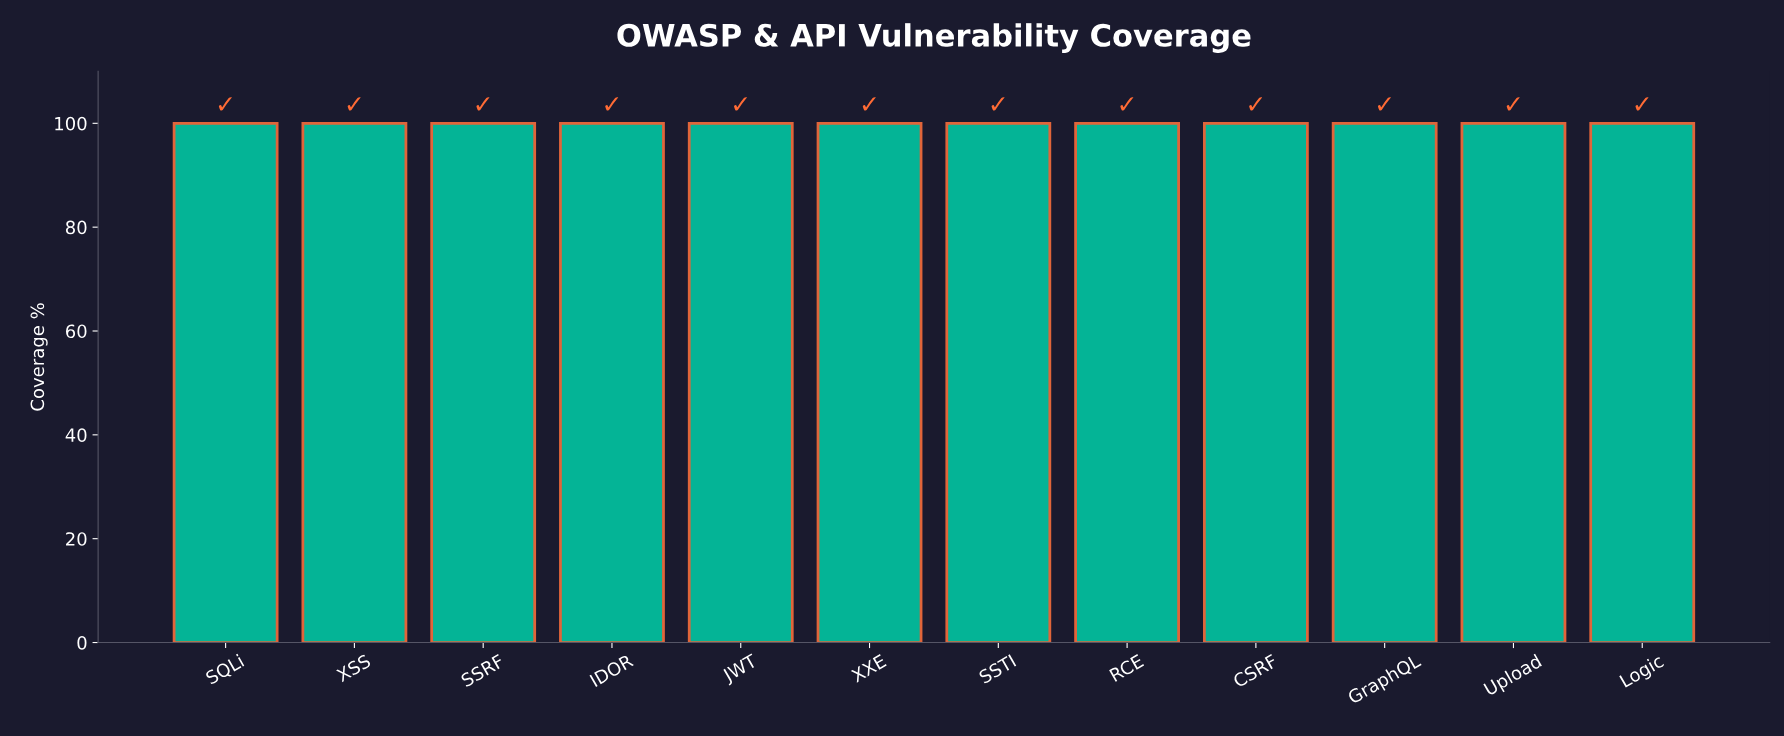 The width and height of the screenshot is (1784, 736). I want to click on chart-title: OWASP & API Vulnerability Coverage, so click(934, 38).